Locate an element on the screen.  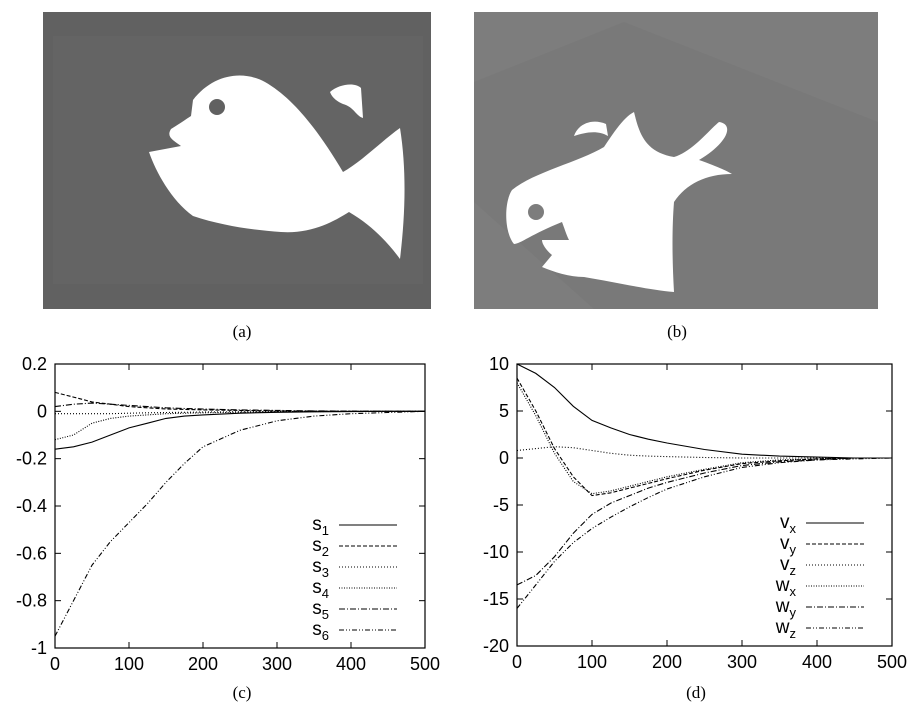
y-tick-label: 5 is located at coordinates (504, 411).